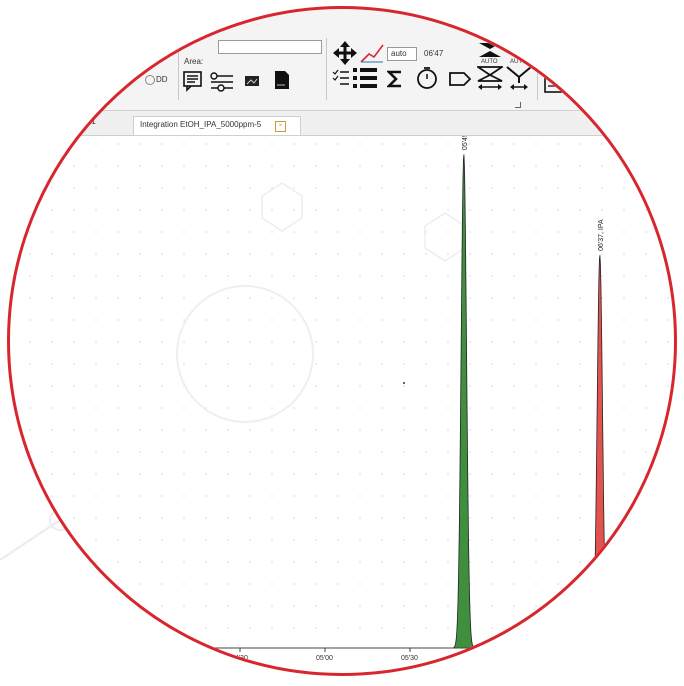 This screenshot has height=686, width=684. Describe the element at coordinates (341, 78) in the screenshot. I see `checklist-icon` at that location.